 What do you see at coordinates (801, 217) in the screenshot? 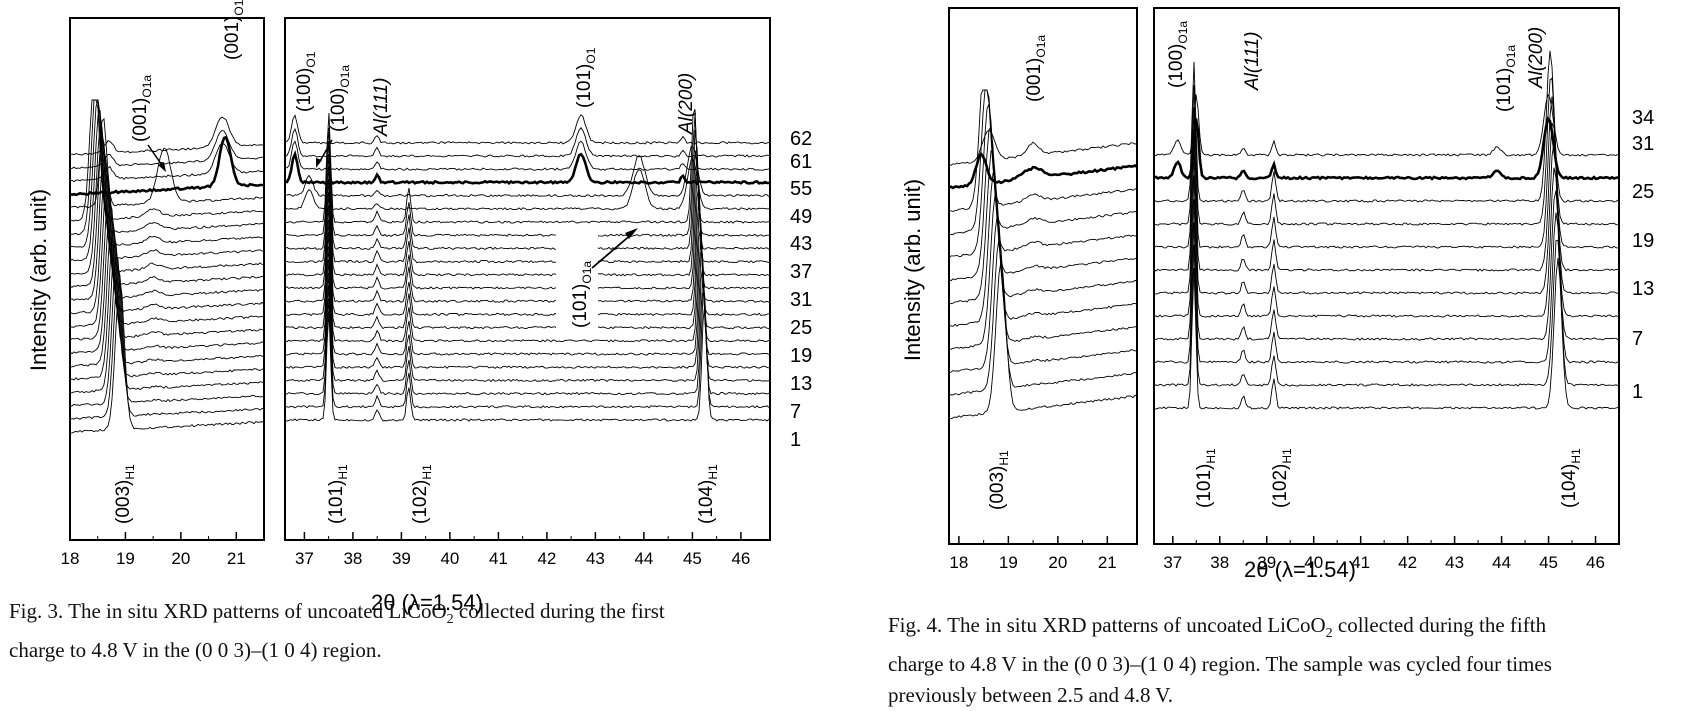
I see `fig3-trace-label: 49` at bounding box center [801, 217].